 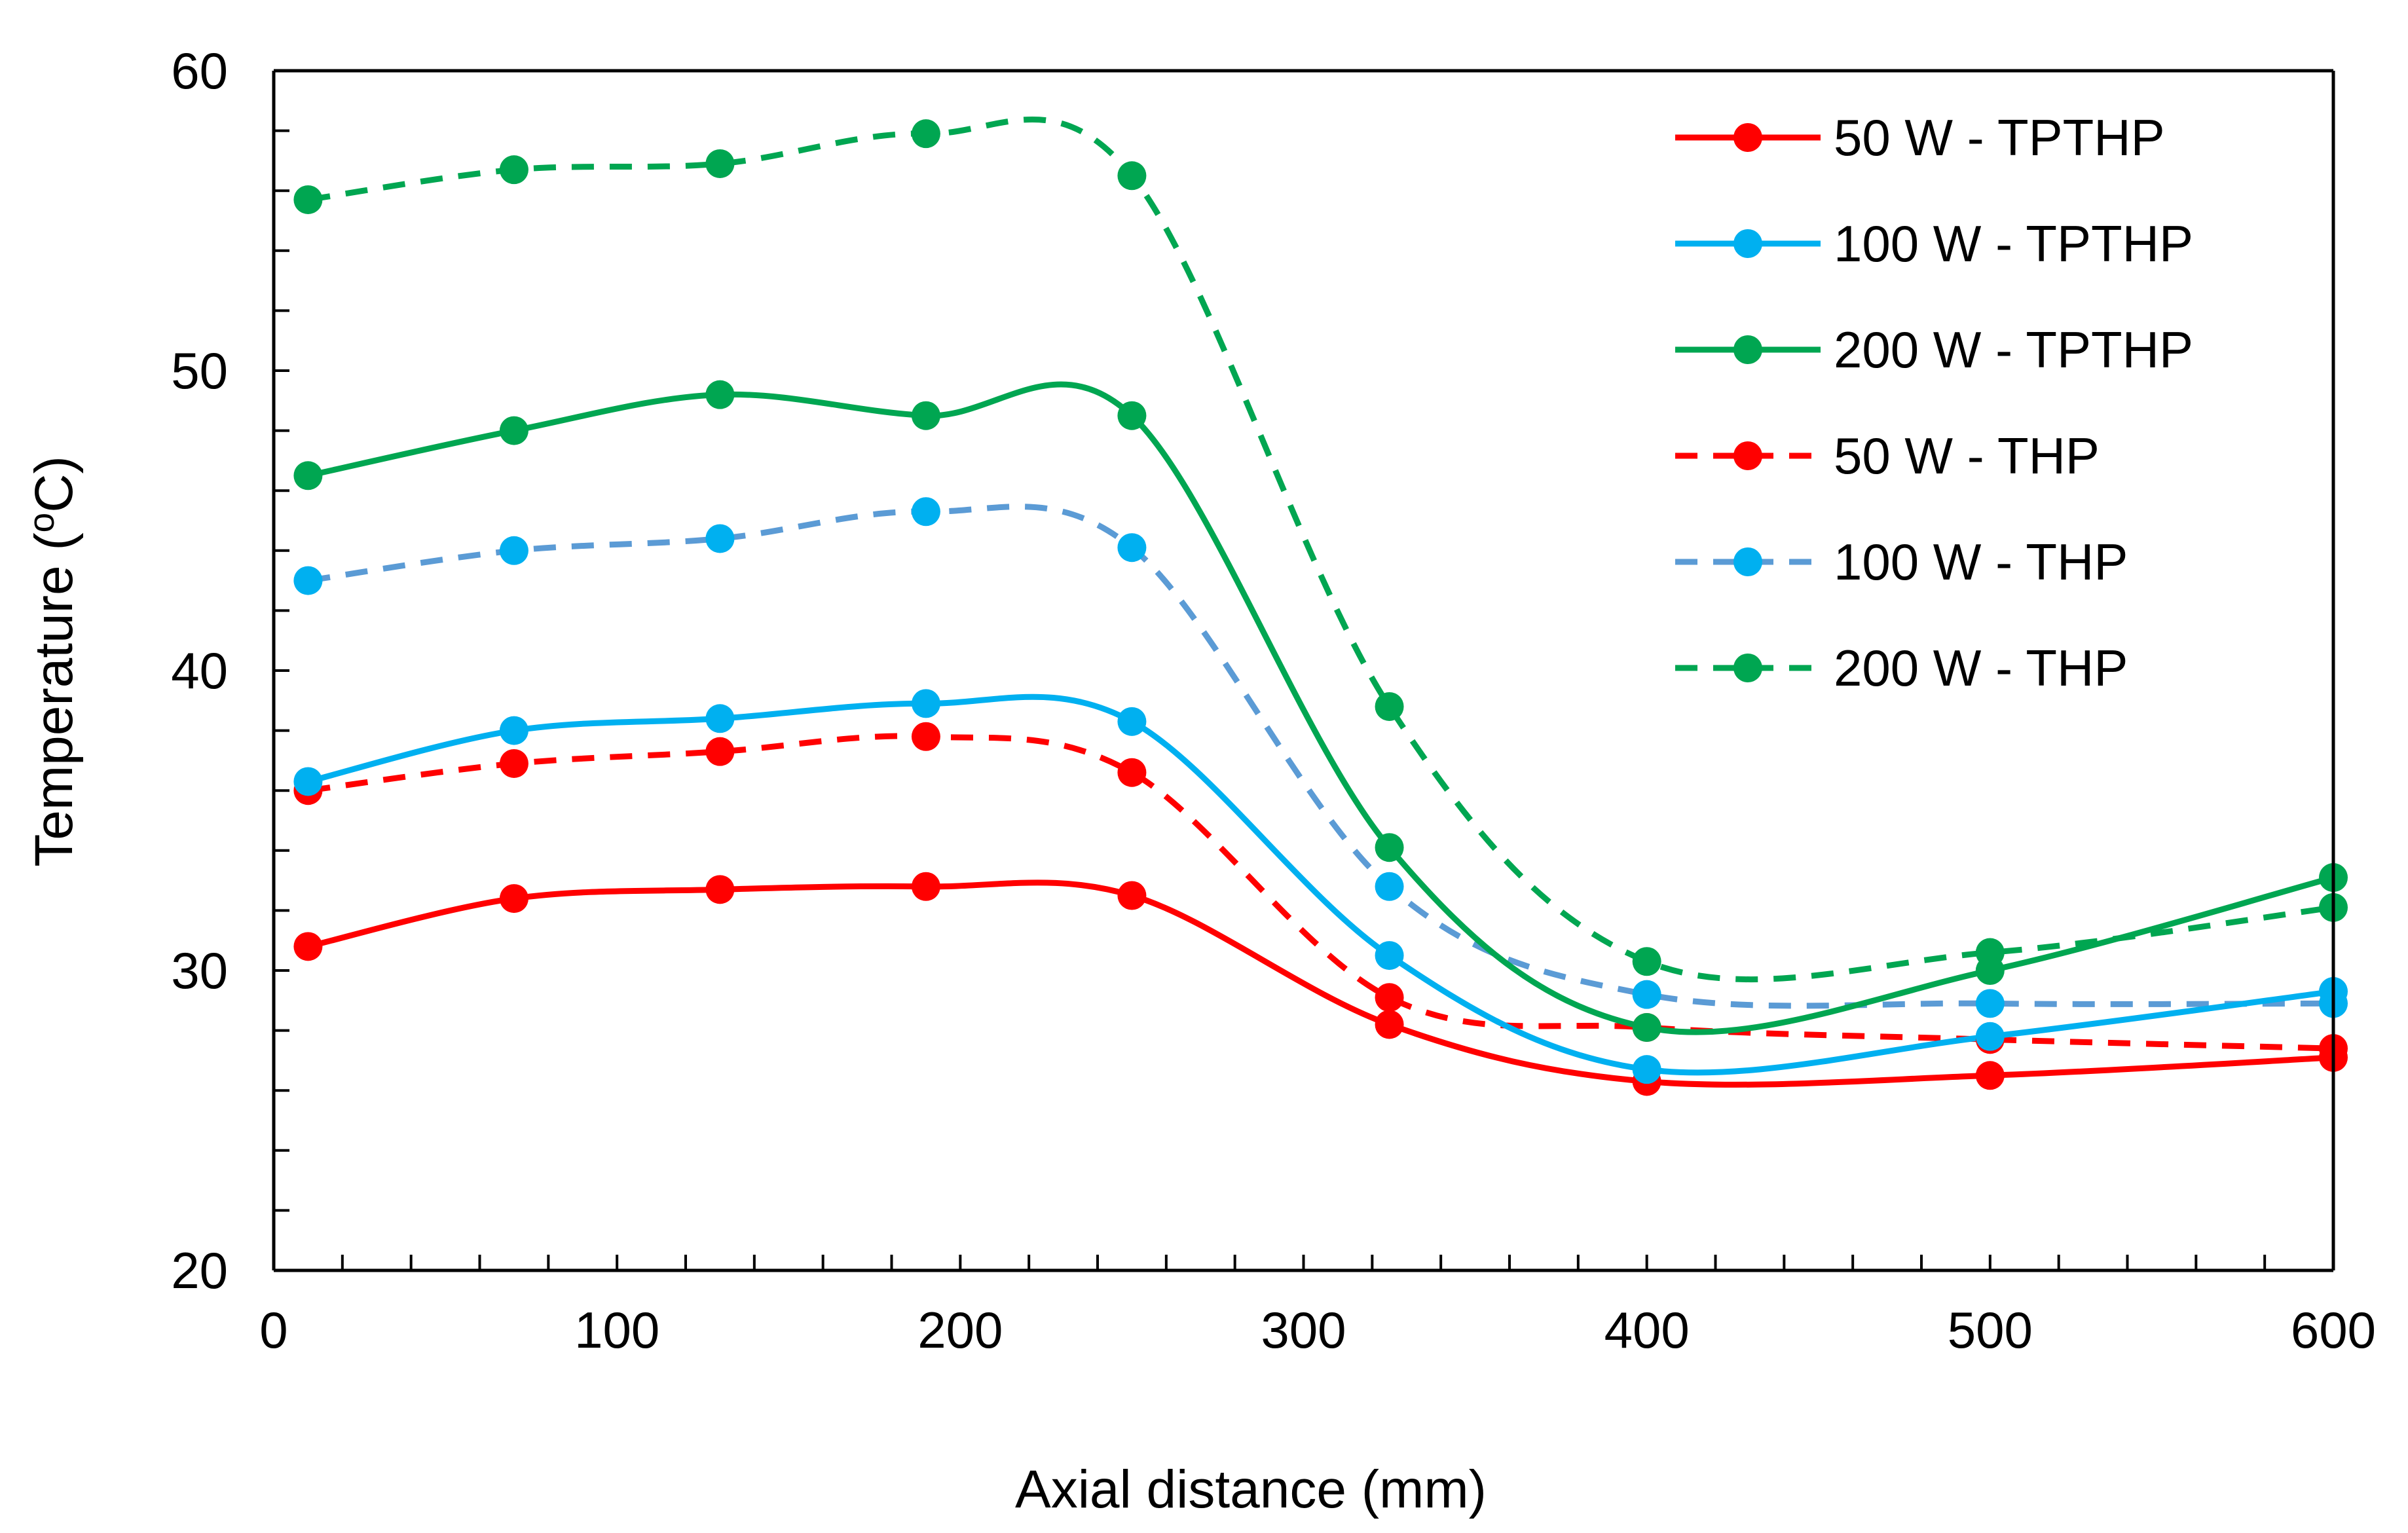 I want to click on y-axis-title: Temperature (oC), so click(x=52, y=661).